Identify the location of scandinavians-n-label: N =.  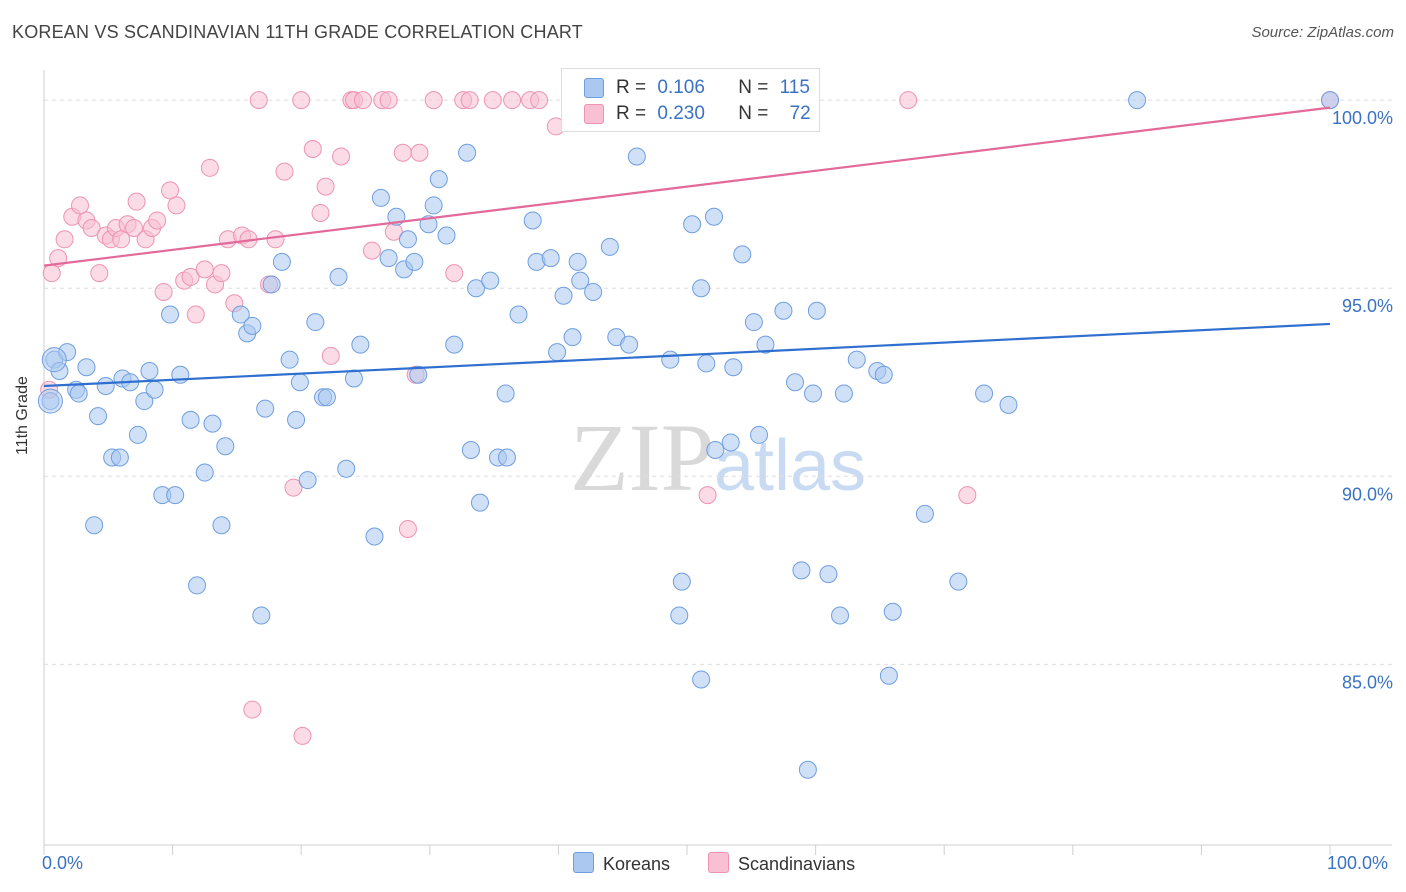
(753, 113).